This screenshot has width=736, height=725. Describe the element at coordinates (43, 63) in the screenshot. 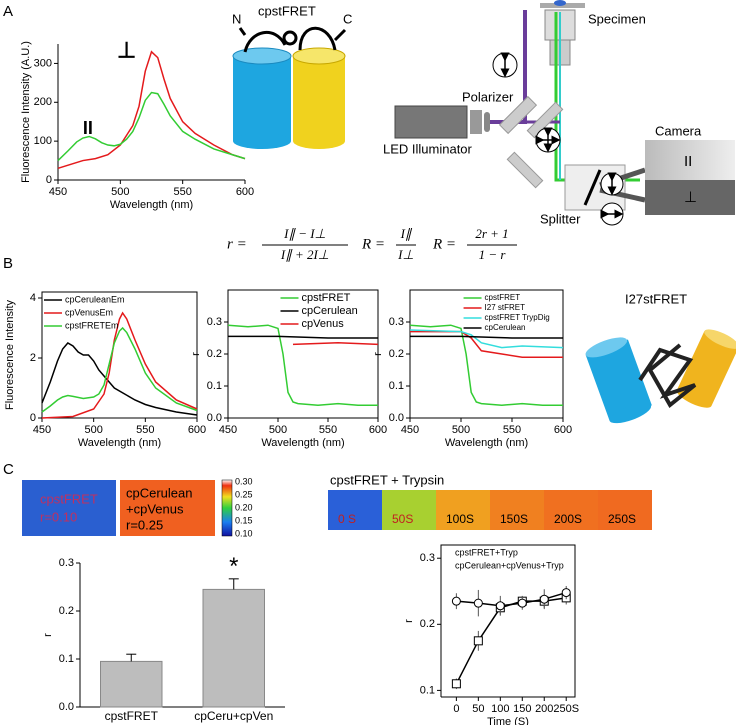

I see `y-tick-label: 300` at that location.